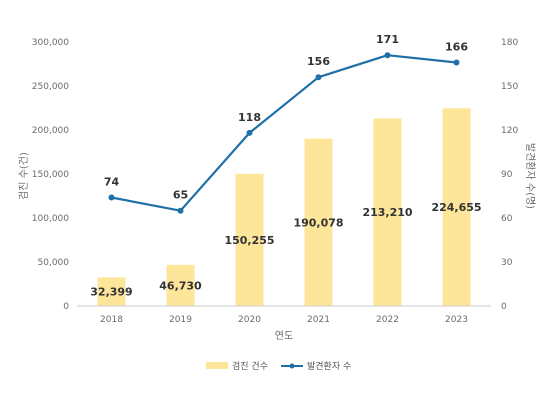  Describe the element at coordinates (456, 62) in the screenshot. I see `line-point-2023` at that location.